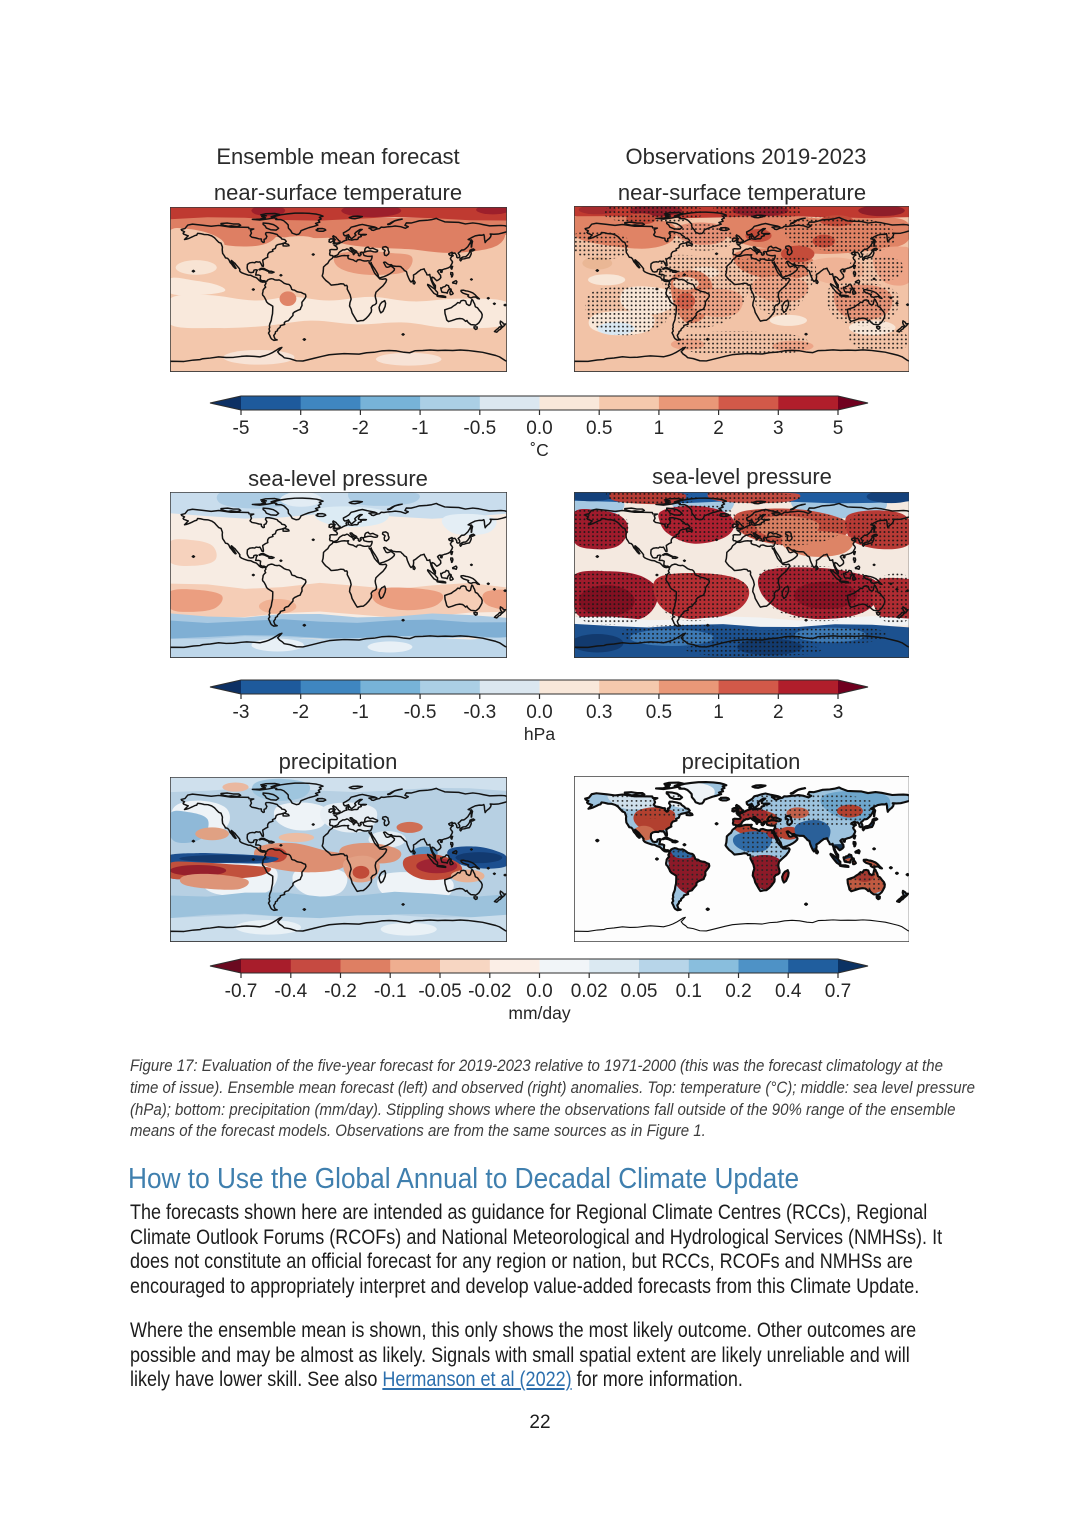  I want to click on svg-text: 0.3, so click(599, 712).